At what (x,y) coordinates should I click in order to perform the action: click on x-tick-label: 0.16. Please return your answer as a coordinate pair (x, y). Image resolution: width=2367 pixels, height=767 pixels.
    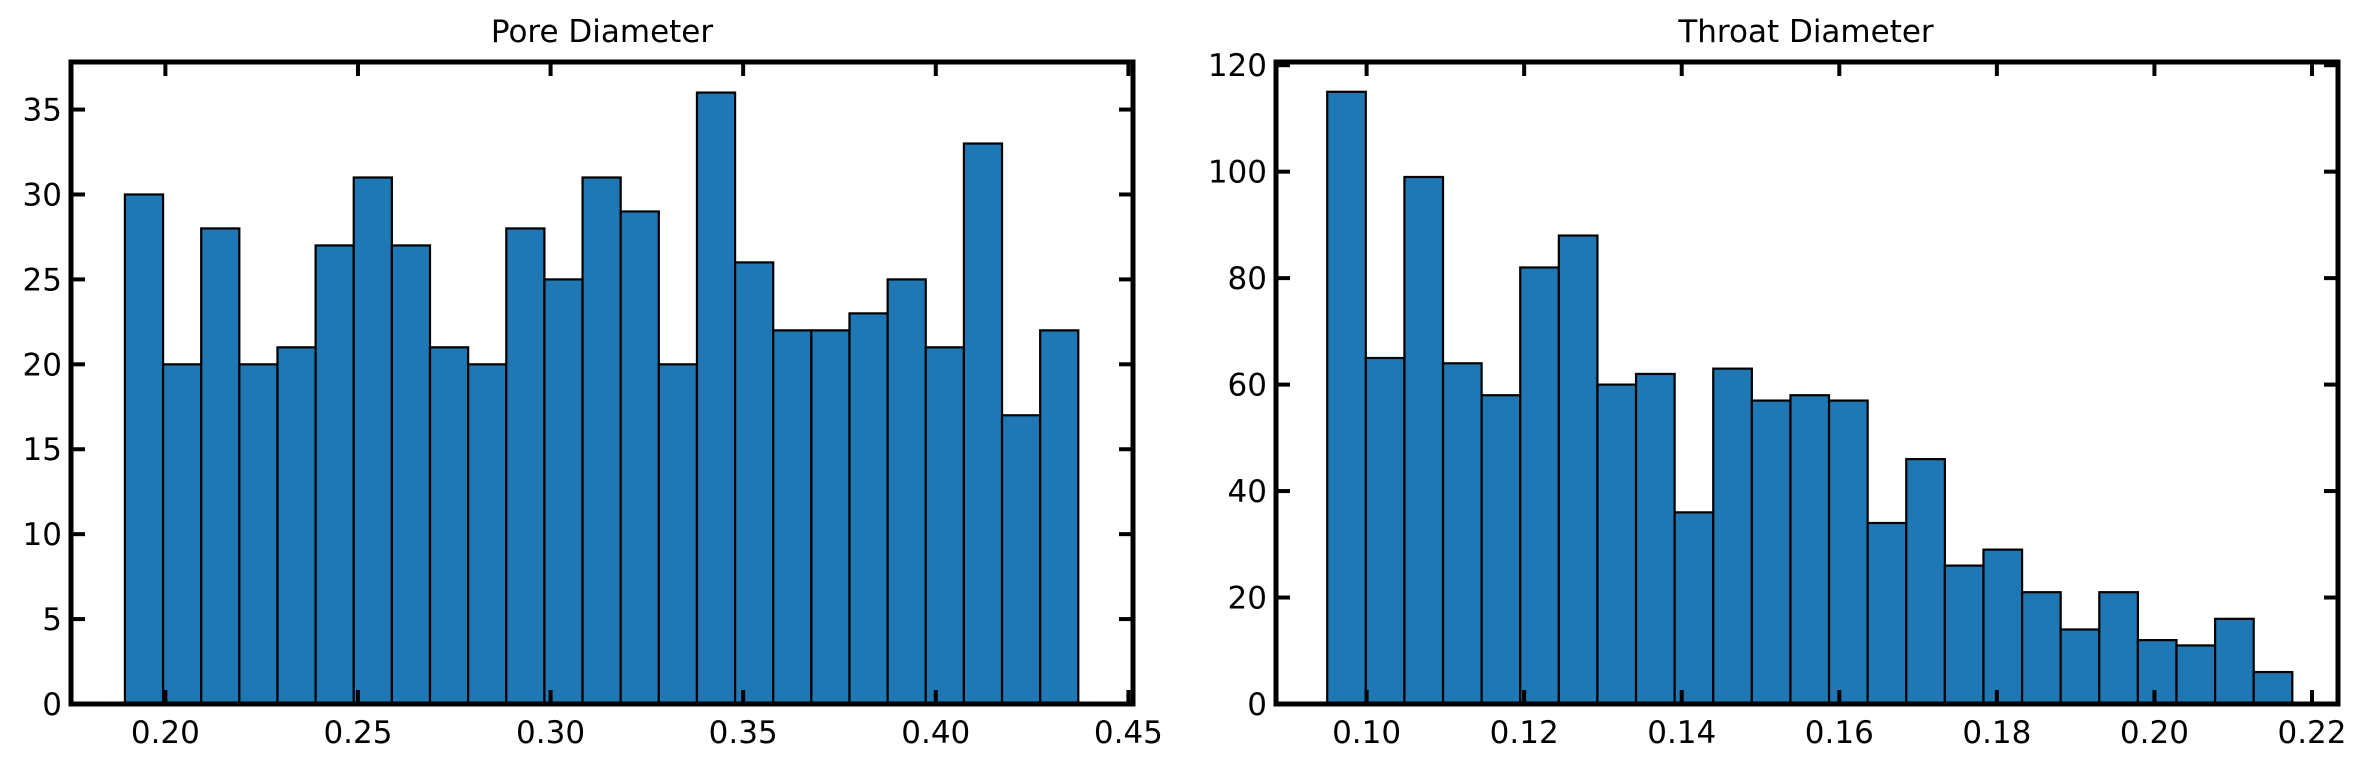
    Looking at the image, I should click on (1839, 733).